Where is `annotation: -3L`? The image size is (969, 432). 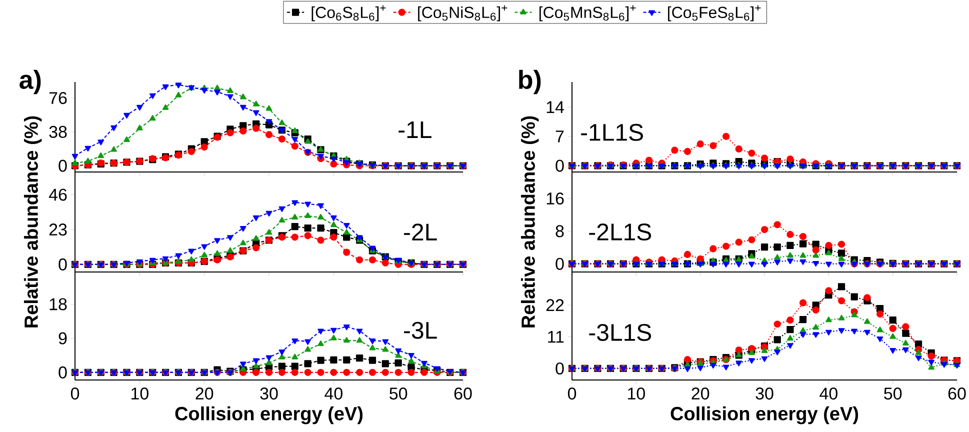 annotation: -3L is located at coordinates (420, 330).